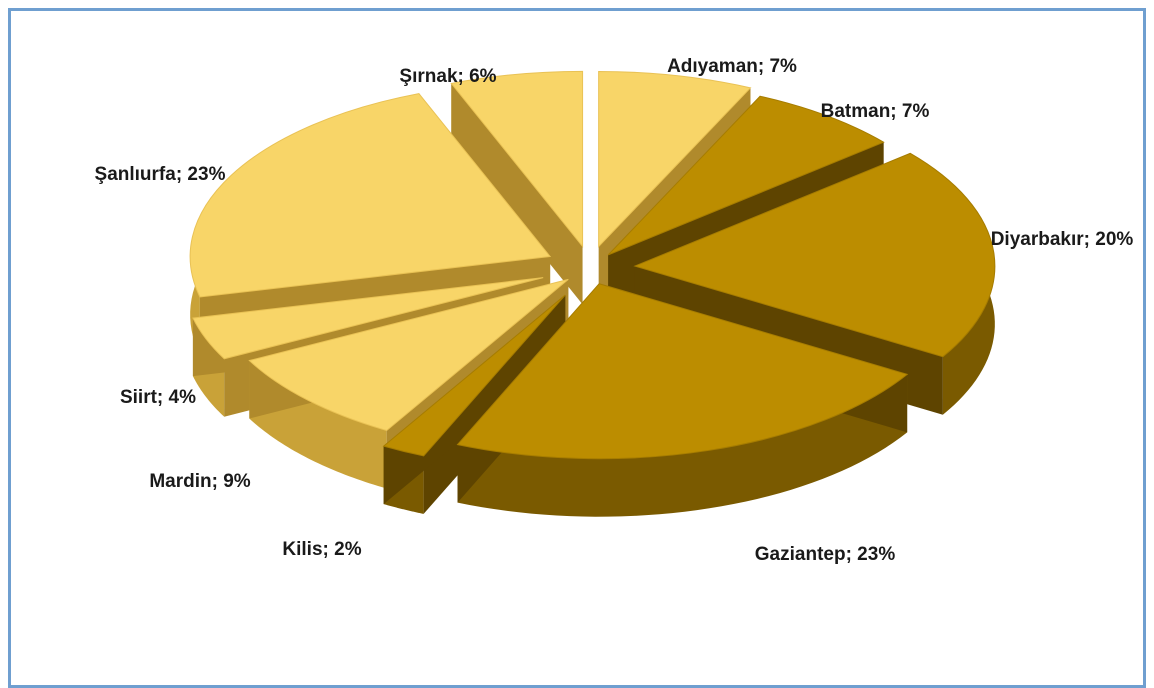 This screenshot has height=688, width=1154. Describe the element at coordinates (158, 397) in the screenshot. I see `data-label: Siirt; 4%` at that location.